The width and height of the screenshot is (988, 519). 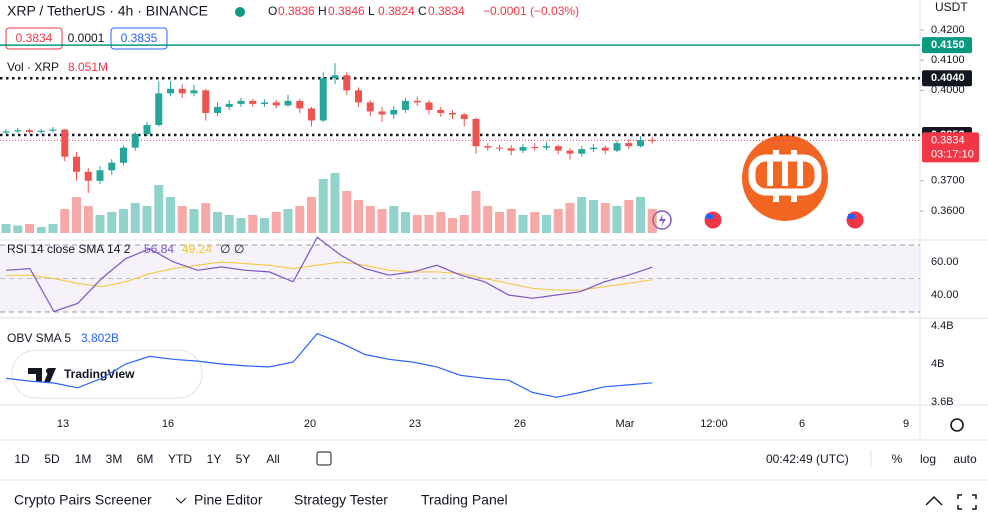 What do you see at coordinates (329, 276) in the screenshot?
I see `rsi-sma-line` at bounding box center [329, 276].